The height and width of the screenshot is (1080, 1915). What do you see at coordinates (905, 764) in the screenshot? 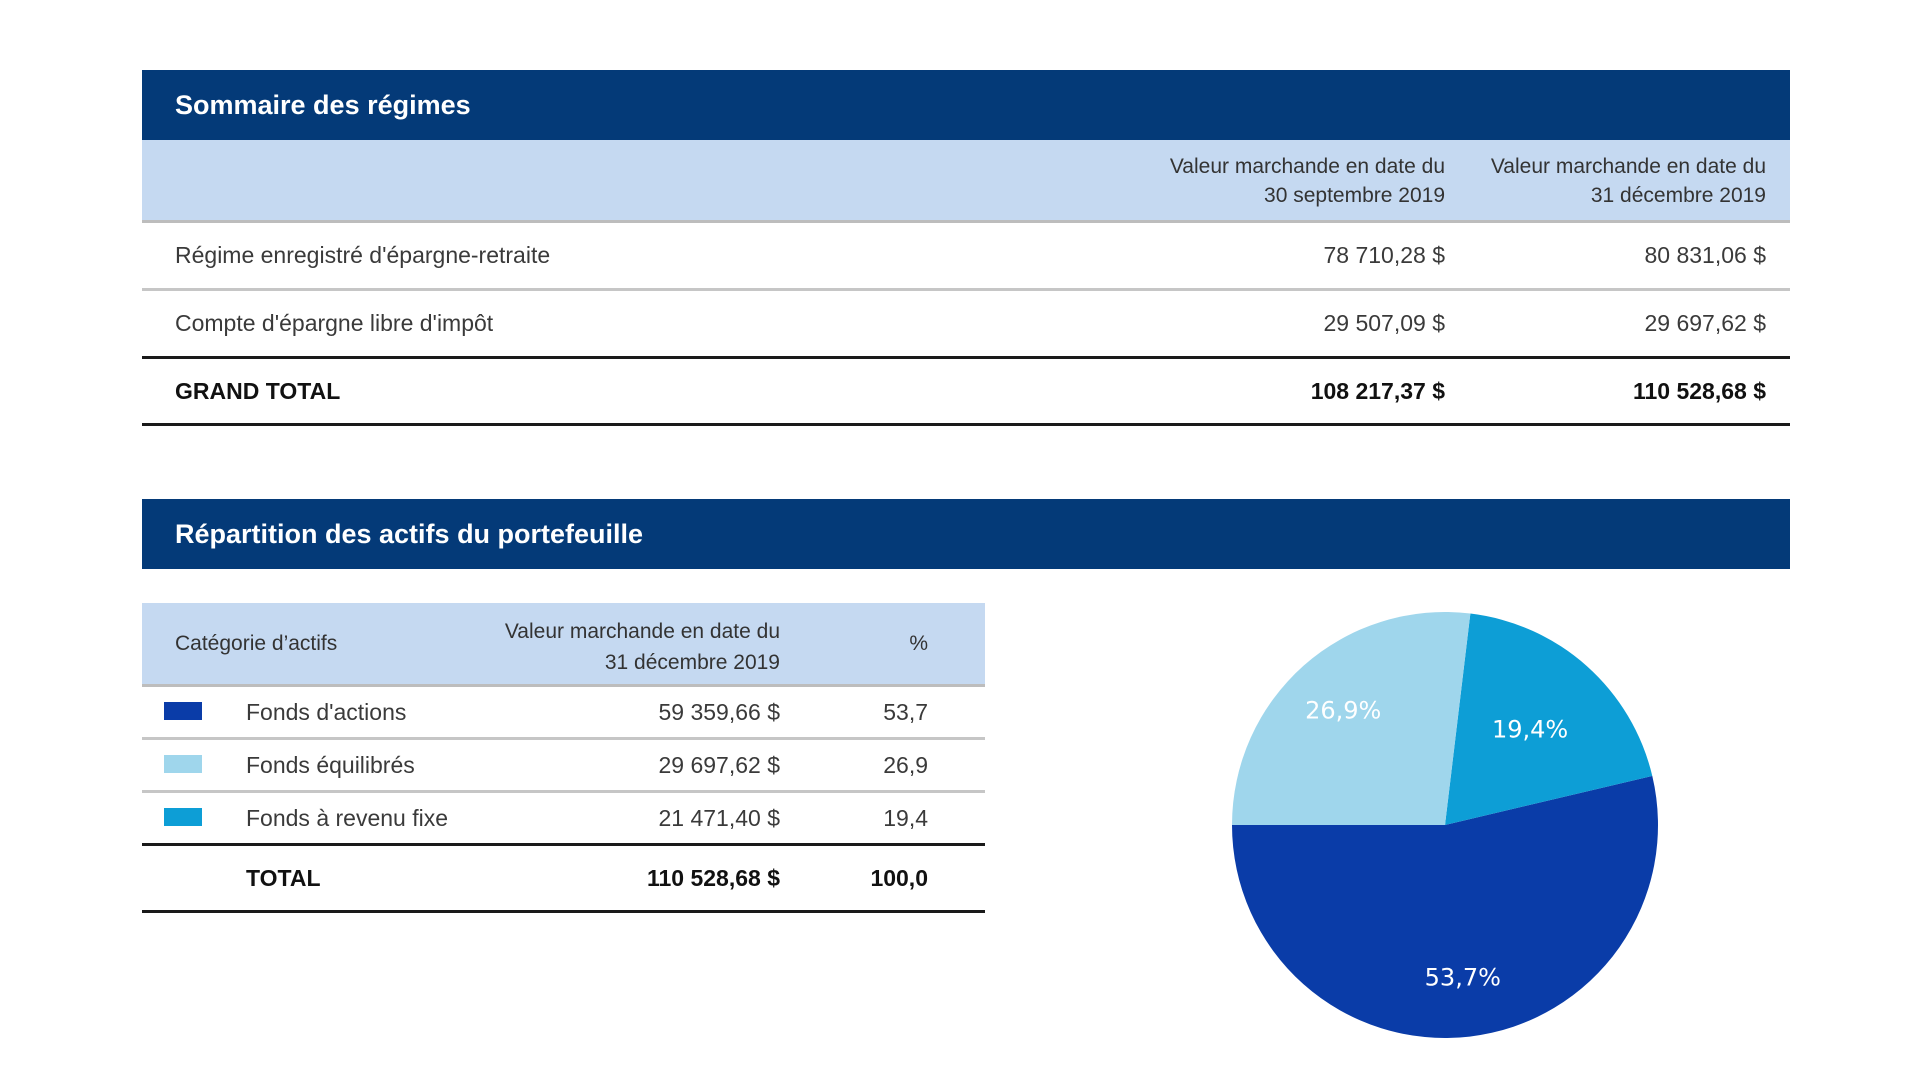
I see `row-pct: 26,9` at bounding box center [905, 764].